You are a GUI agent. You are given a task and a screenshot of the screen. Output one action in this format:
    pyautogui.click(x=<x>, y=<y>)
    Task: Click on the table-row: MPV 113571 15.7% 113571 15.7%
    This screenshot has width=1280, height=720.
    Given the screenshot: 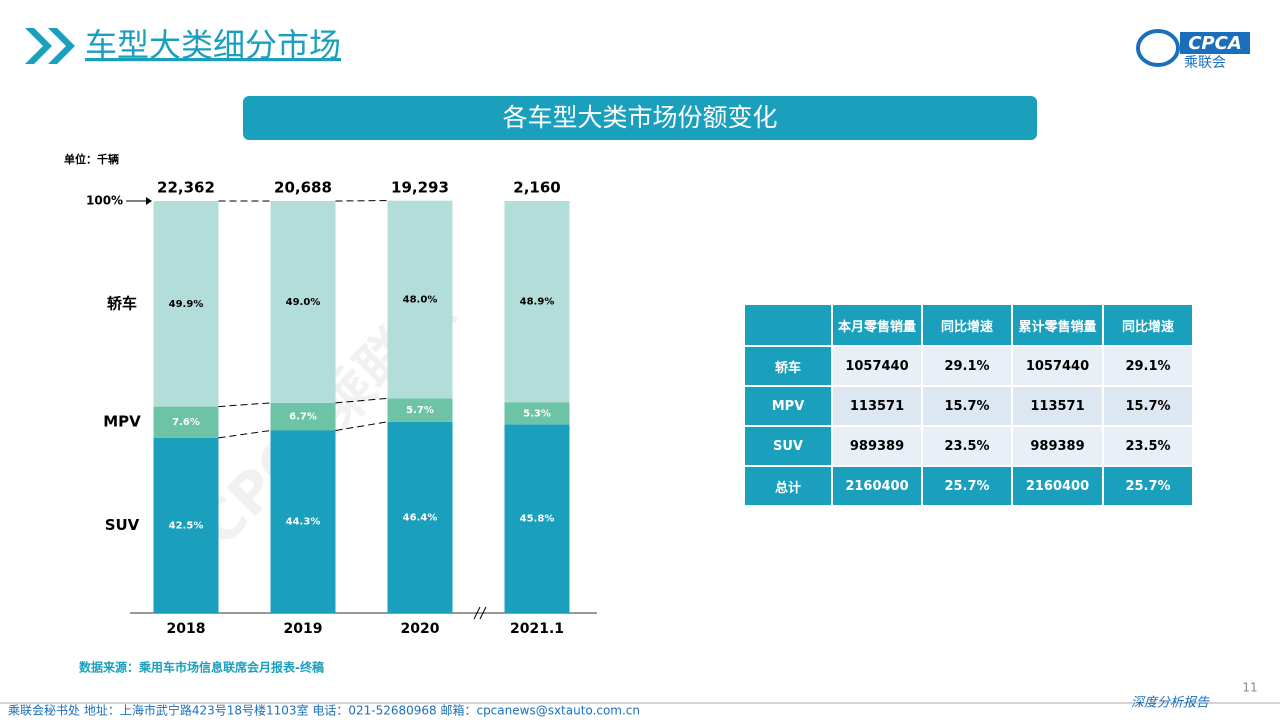 What is the action you would take?
    pyautogui.click(x=968, y=406)
    